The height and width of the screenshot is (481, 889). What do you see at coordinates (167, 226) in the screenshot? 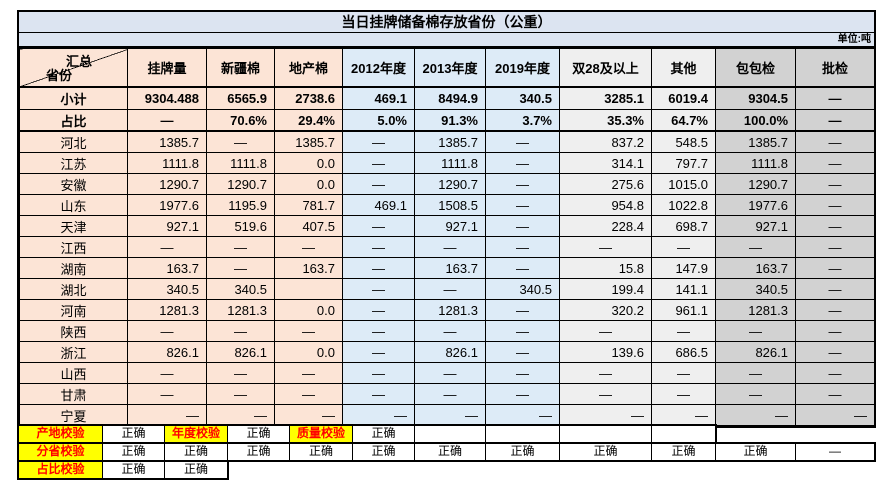
I see `data-cell: 927.1` at bounding box center [167, 226].